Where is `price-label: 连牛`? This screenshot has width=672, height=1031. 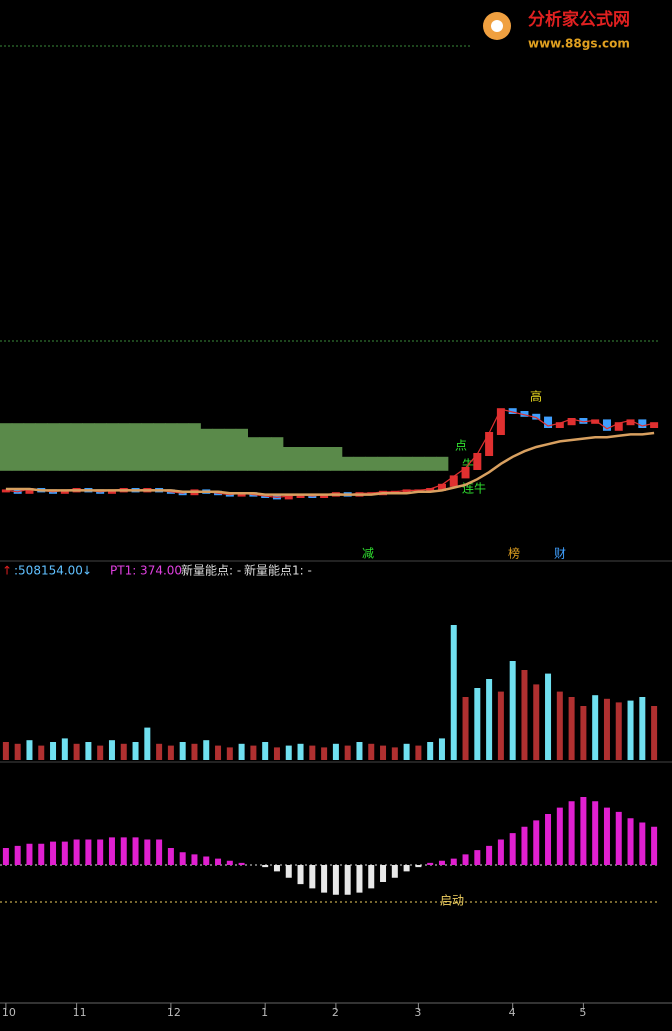 price-label: 连牛 is located at coordinates (474, 488).